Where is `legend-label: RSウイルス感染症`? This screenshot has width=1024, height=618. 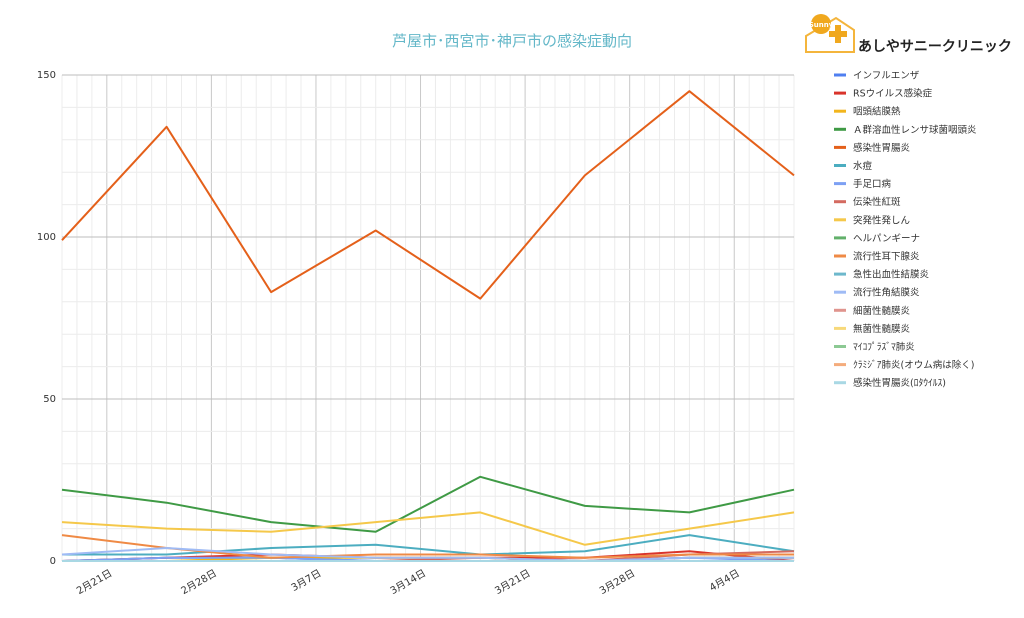
legend-label: RSウイルス感染症 is located at coordinates (893, 94).